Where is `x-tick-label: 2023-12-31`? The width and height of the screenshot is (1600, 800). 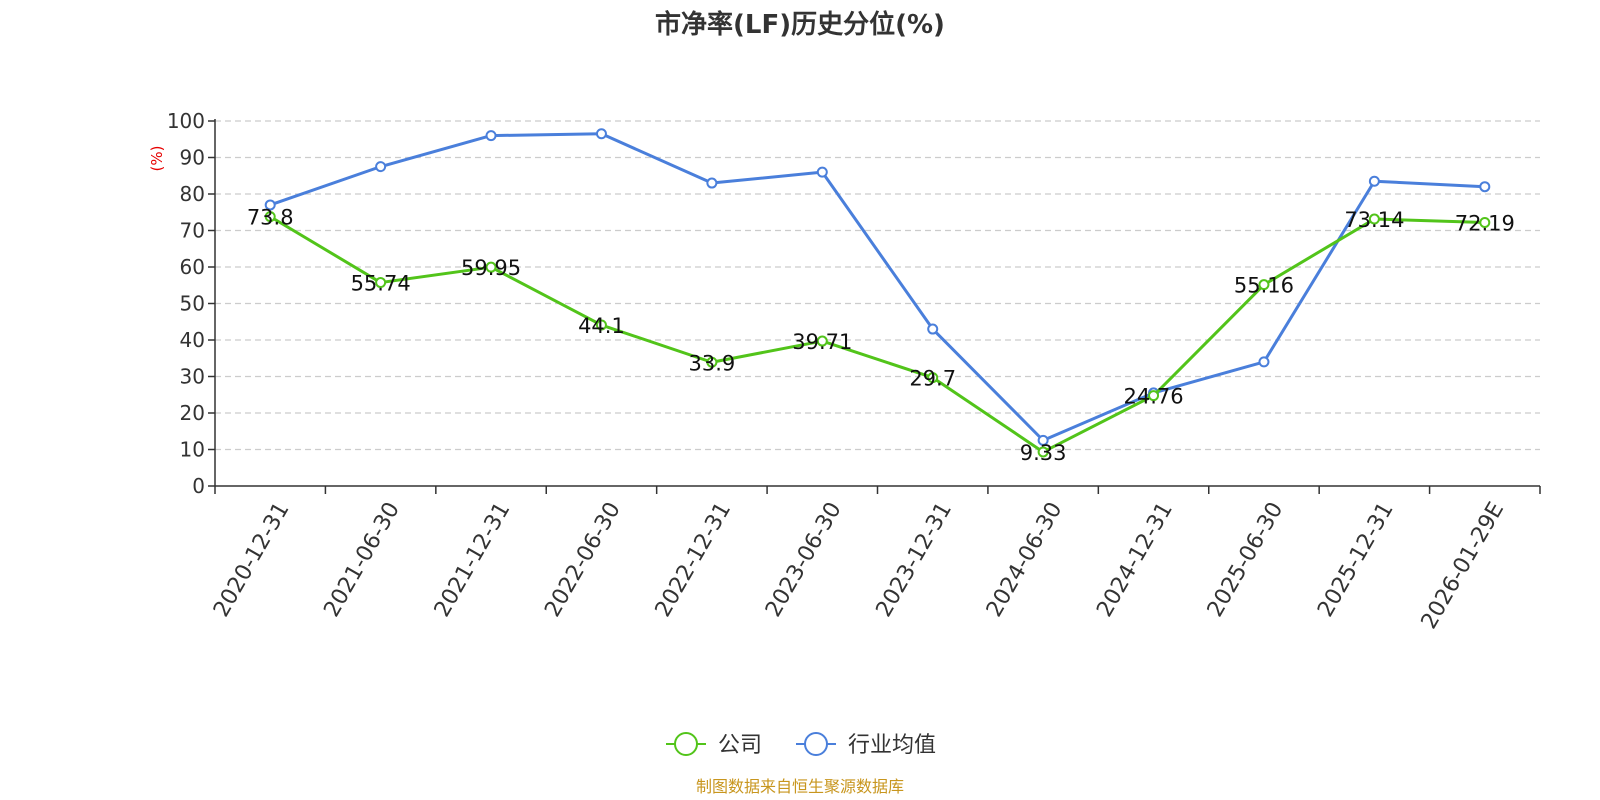 x-tick-label: 2023-12-31 is located at coordinates (914, 559).